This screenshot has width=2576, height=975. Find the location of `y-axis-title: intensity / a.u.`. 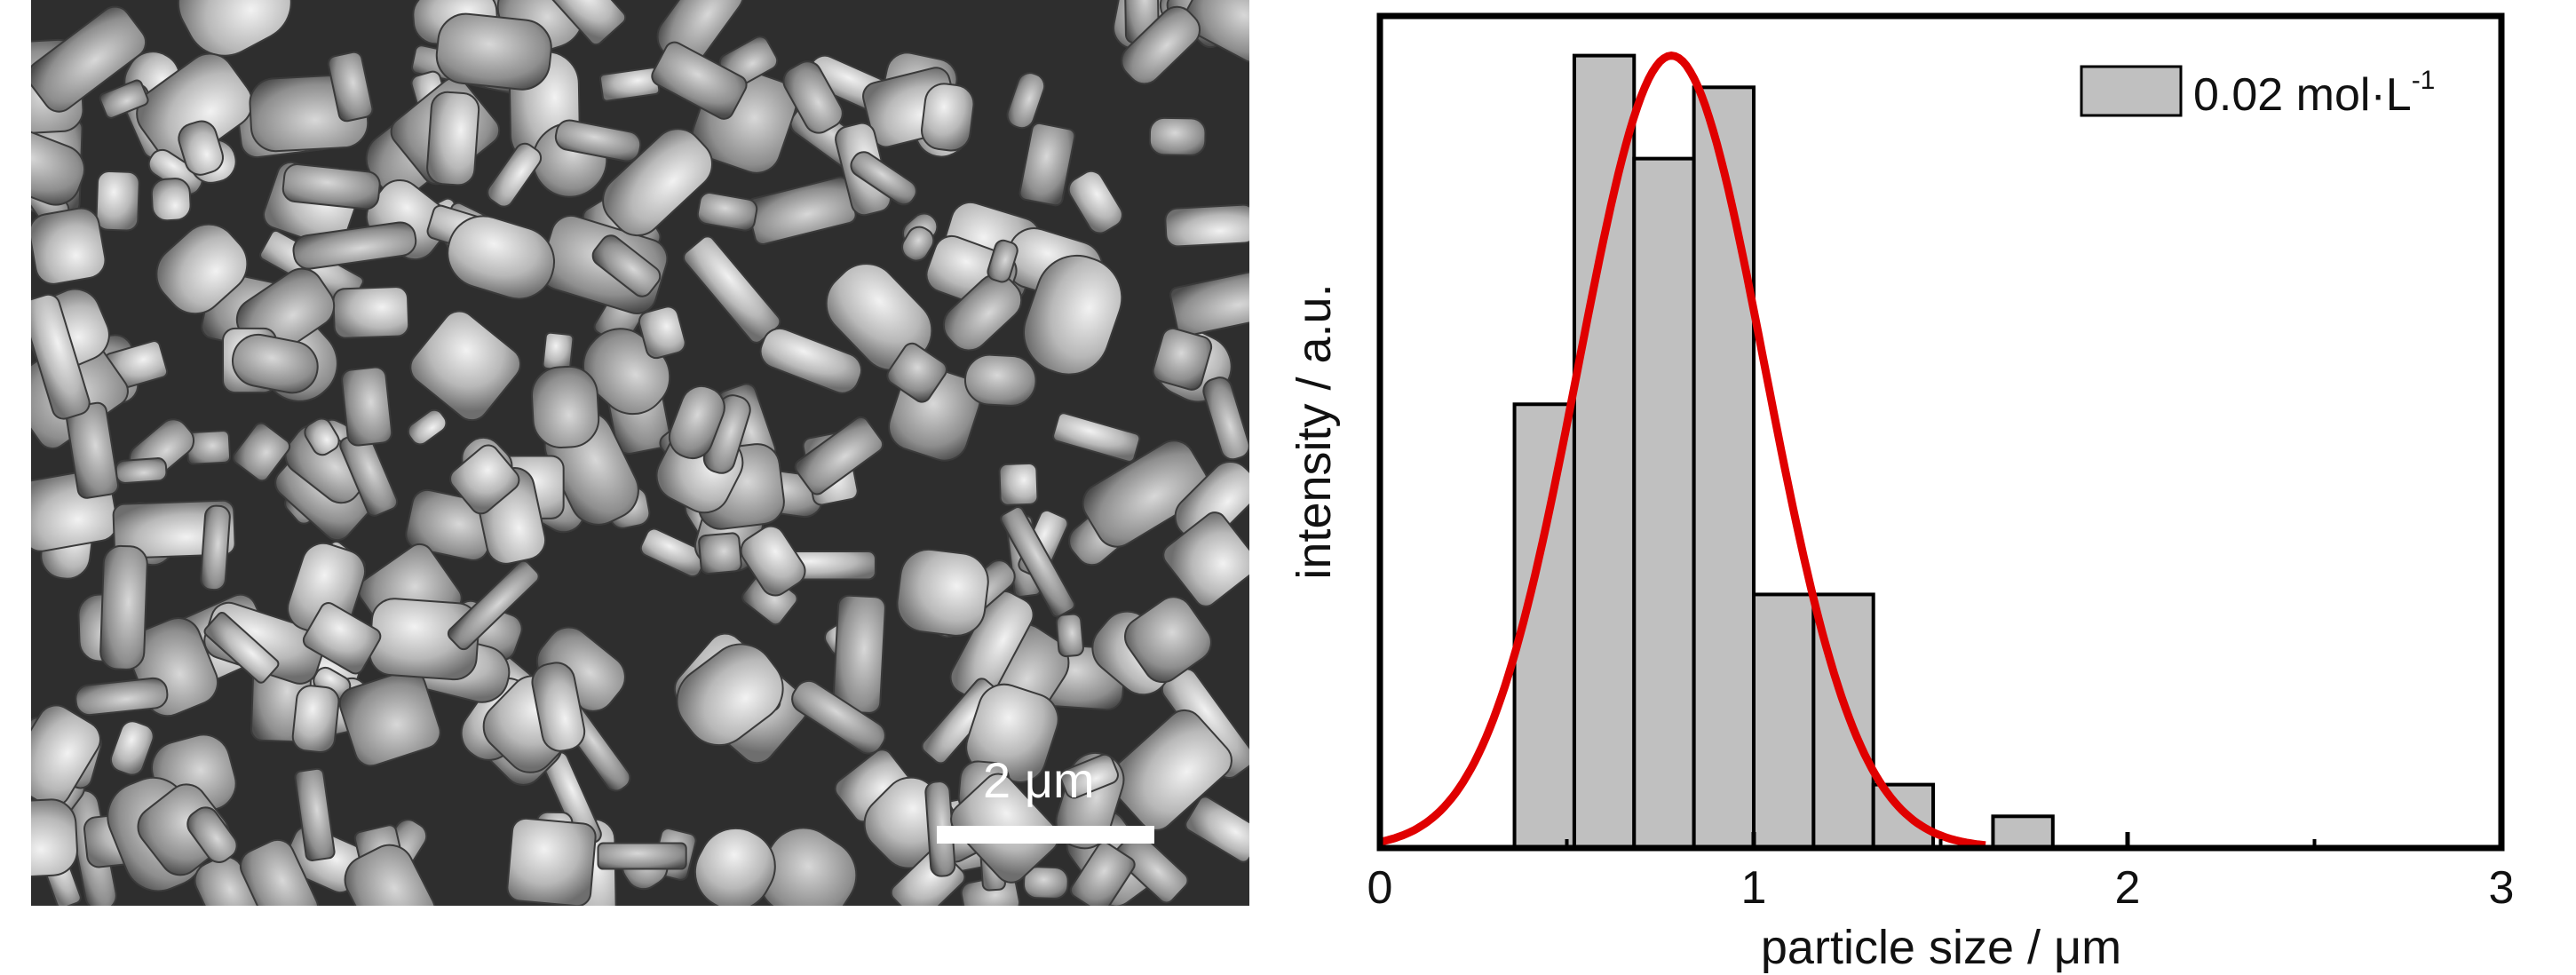

y-axis-title: intensity / a.u. is located at coordinates (1314, 431).